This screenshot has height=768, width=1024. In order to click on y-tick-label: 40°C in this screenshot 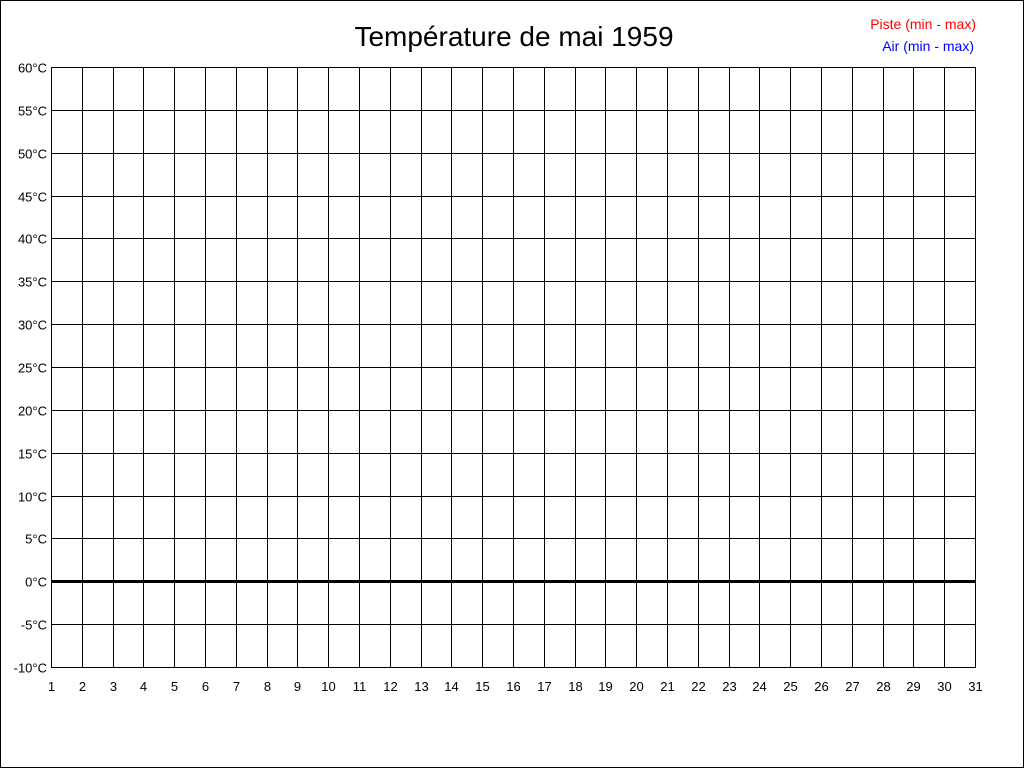, I will do `click(32, 239)`.